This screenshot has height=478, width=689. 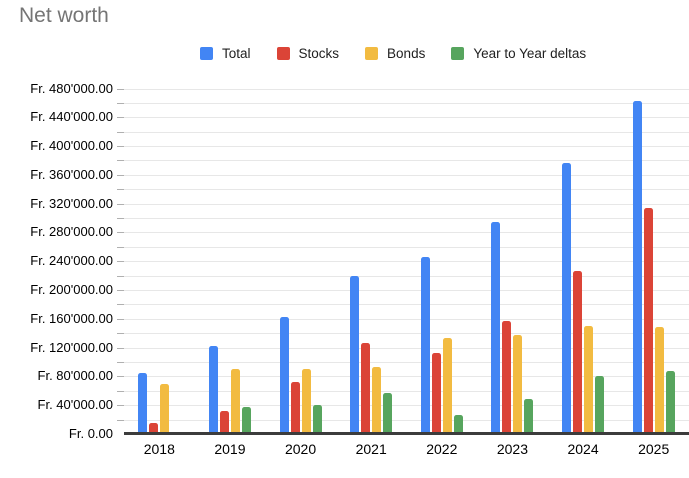 I want to click on bar-year-to-year-deltas-2025, so click(x=670, y=402).